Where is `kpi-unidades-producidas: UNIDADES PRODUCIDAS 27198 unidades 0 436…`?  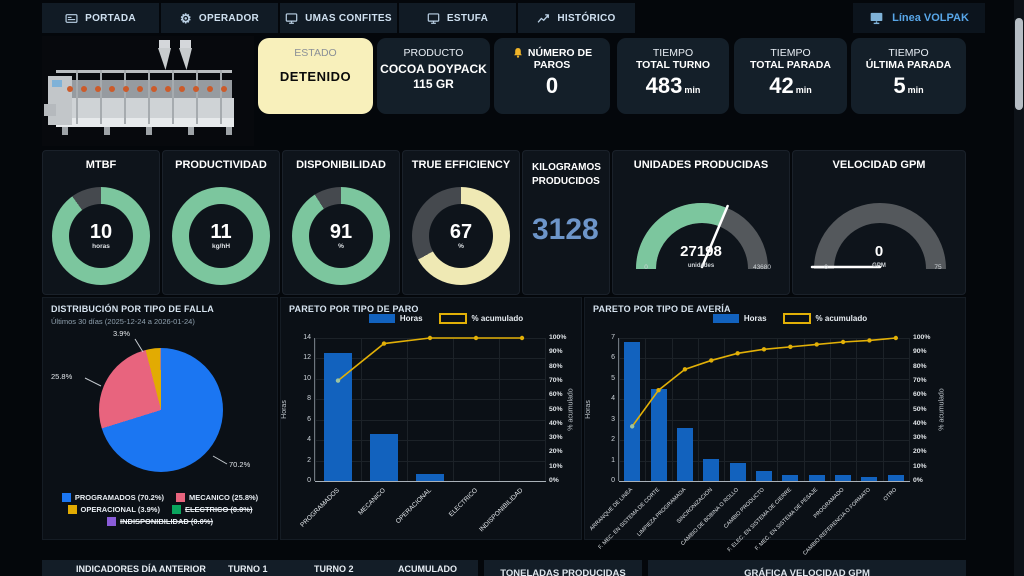 kpi-unidades-producidas: UNIDADES PRODUCIDAS 27198 unidades 0 436… is located at coordinates (701, 222).